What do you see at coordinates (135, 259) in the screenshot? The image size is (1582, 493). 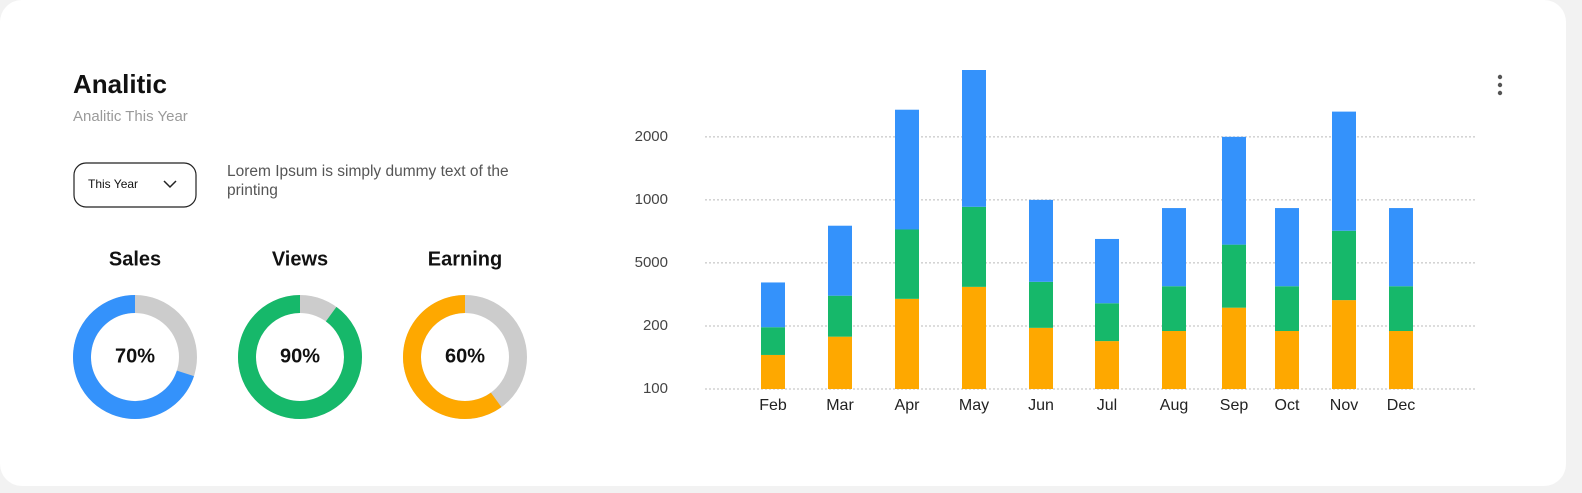 I see `donut-title: Sales` at bounding box center [135, 259].